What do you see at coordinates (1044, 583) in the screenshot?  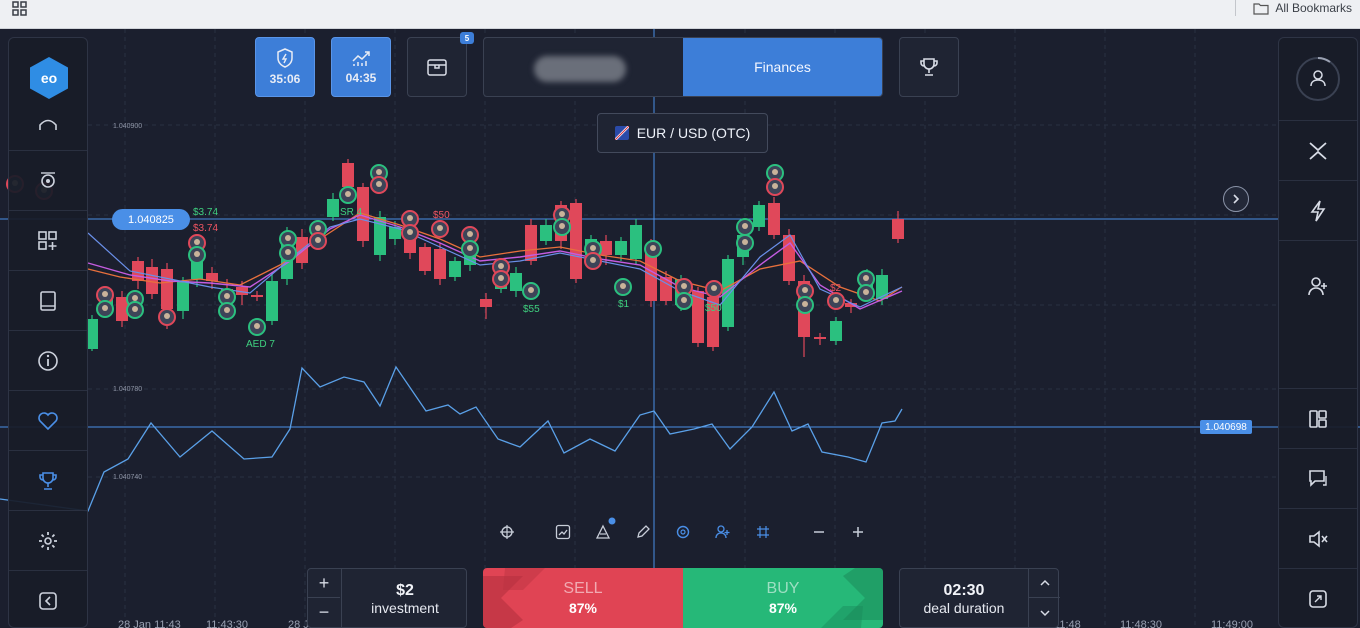 I see `duration-increase-button` at bounding box center [1044, 583].